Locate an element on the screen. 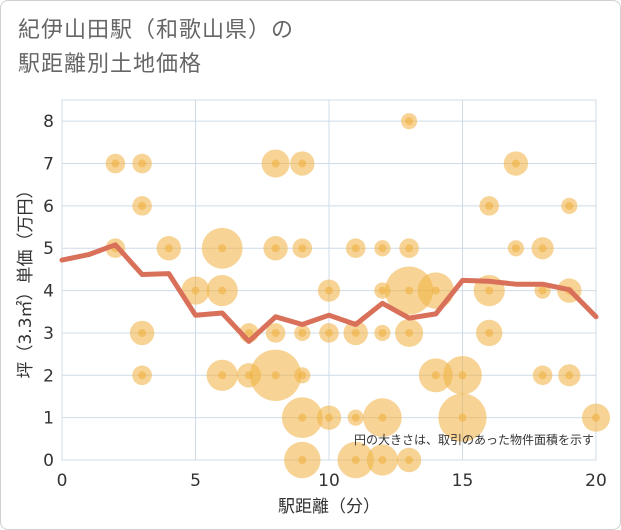 Image resolution: width=621 pixels, height=530 pixels. x-tick-label: 5 is located at coordinates (195, 481).